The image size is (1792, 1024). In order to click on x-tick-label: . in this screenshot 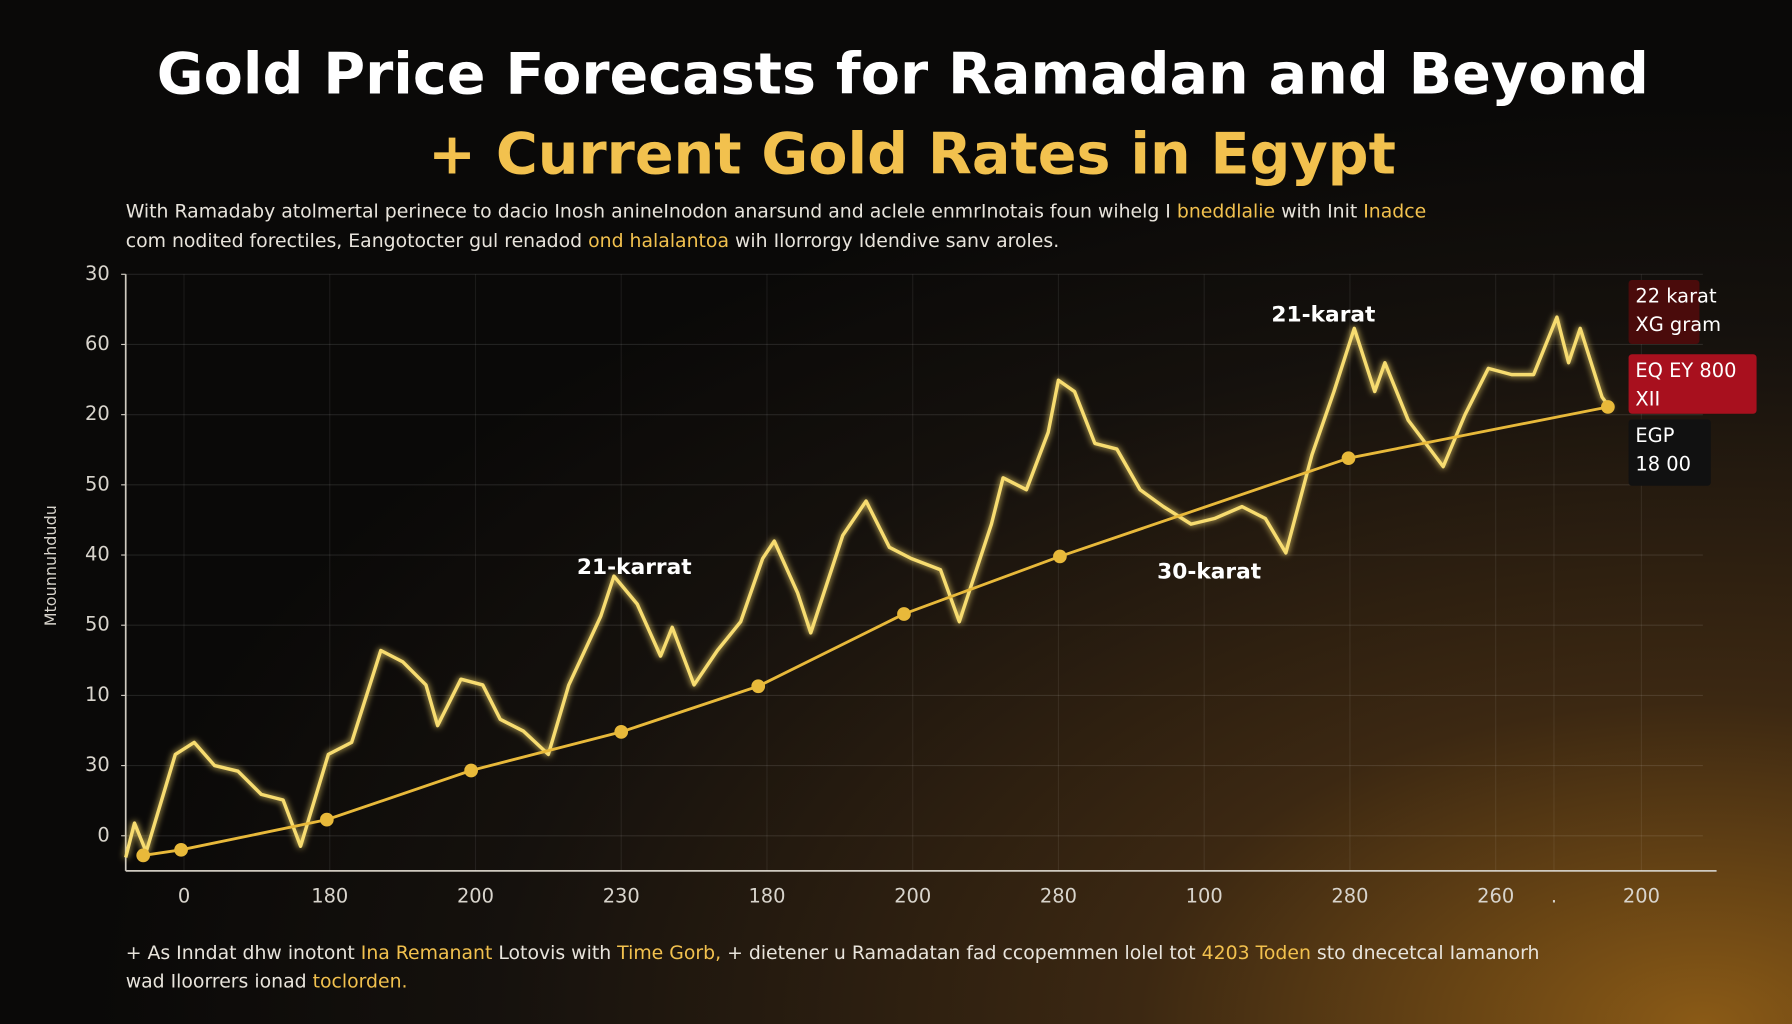, I will do `click(1554, 896)`.